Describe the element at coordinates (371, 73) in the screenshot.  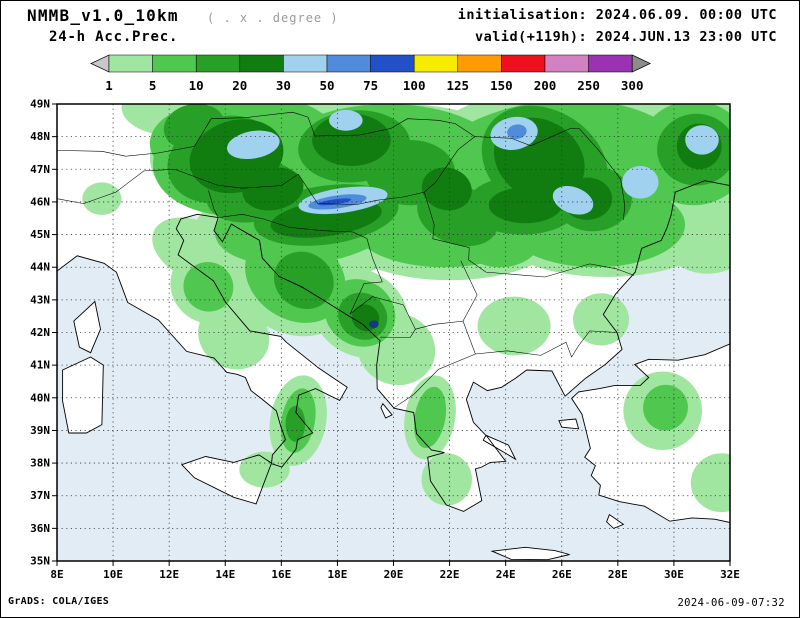
I see `colorbar-legend: 1 5 10 20 30 50 75 100 125 150 200 250 300` at that location.